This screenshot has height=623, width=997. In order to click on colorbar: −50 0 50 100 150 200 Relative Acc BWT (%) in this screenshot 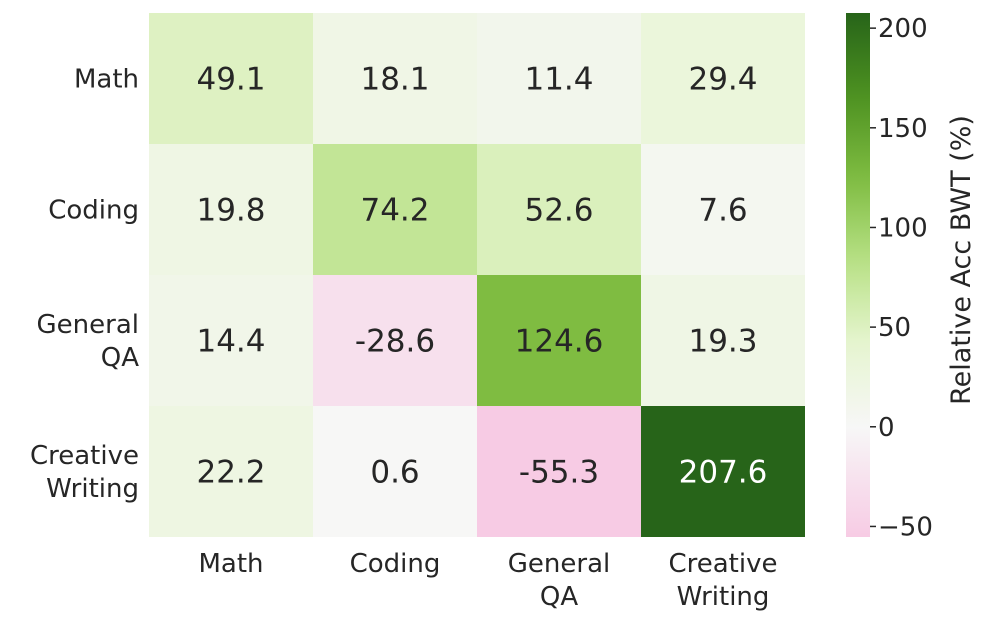, I will do `click(911, 277)`.